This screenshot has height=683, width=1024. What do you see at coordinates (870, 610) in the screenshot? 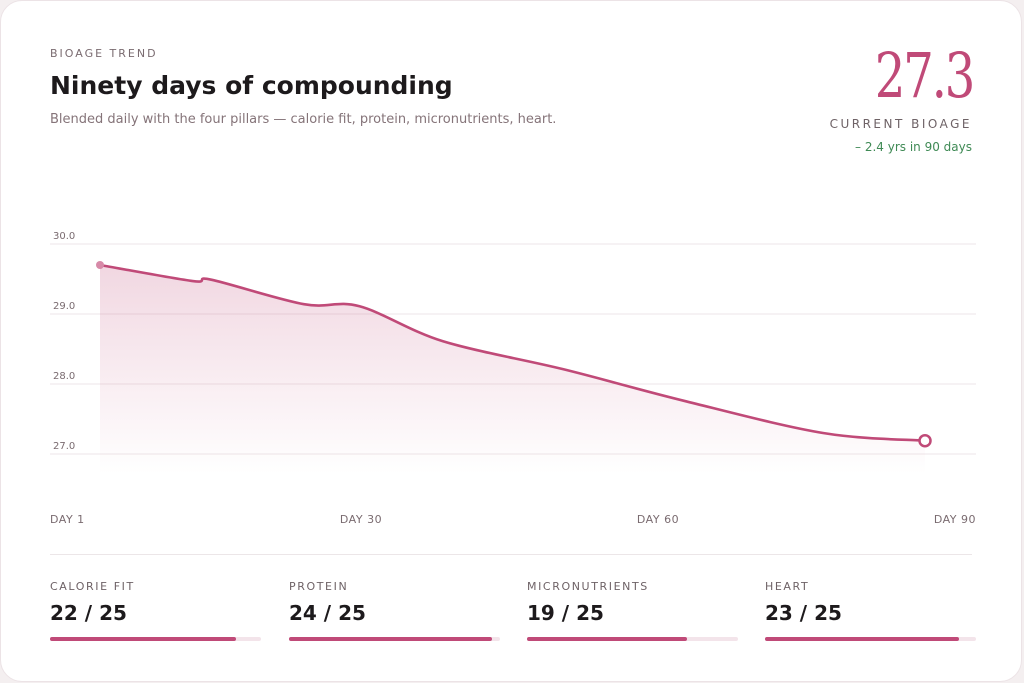
I see `pillar-heart: HEART 23 / 25` at bounding box center [870, 610].